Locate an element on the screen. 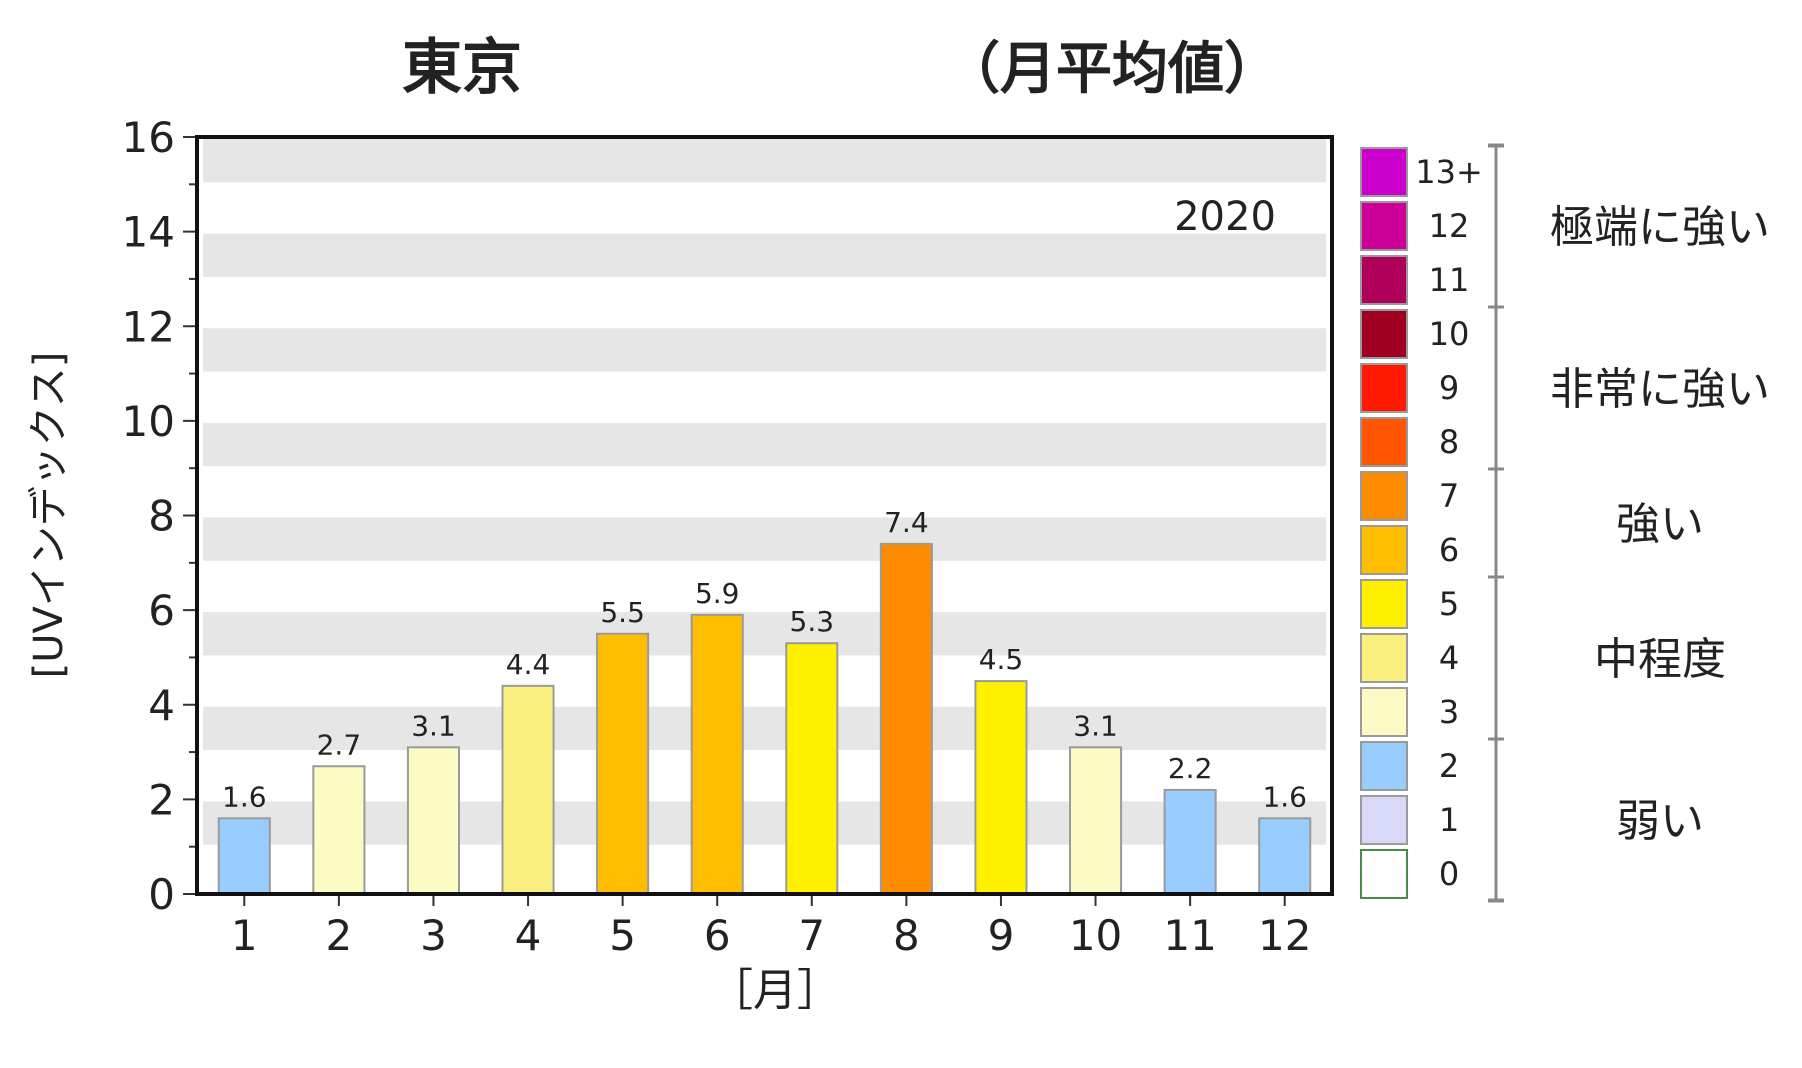 This screenshot has height=1068, width=1802. y-axis: 0 2 4 6 8 10 12 14 16 is located at coordinates (159, 516).